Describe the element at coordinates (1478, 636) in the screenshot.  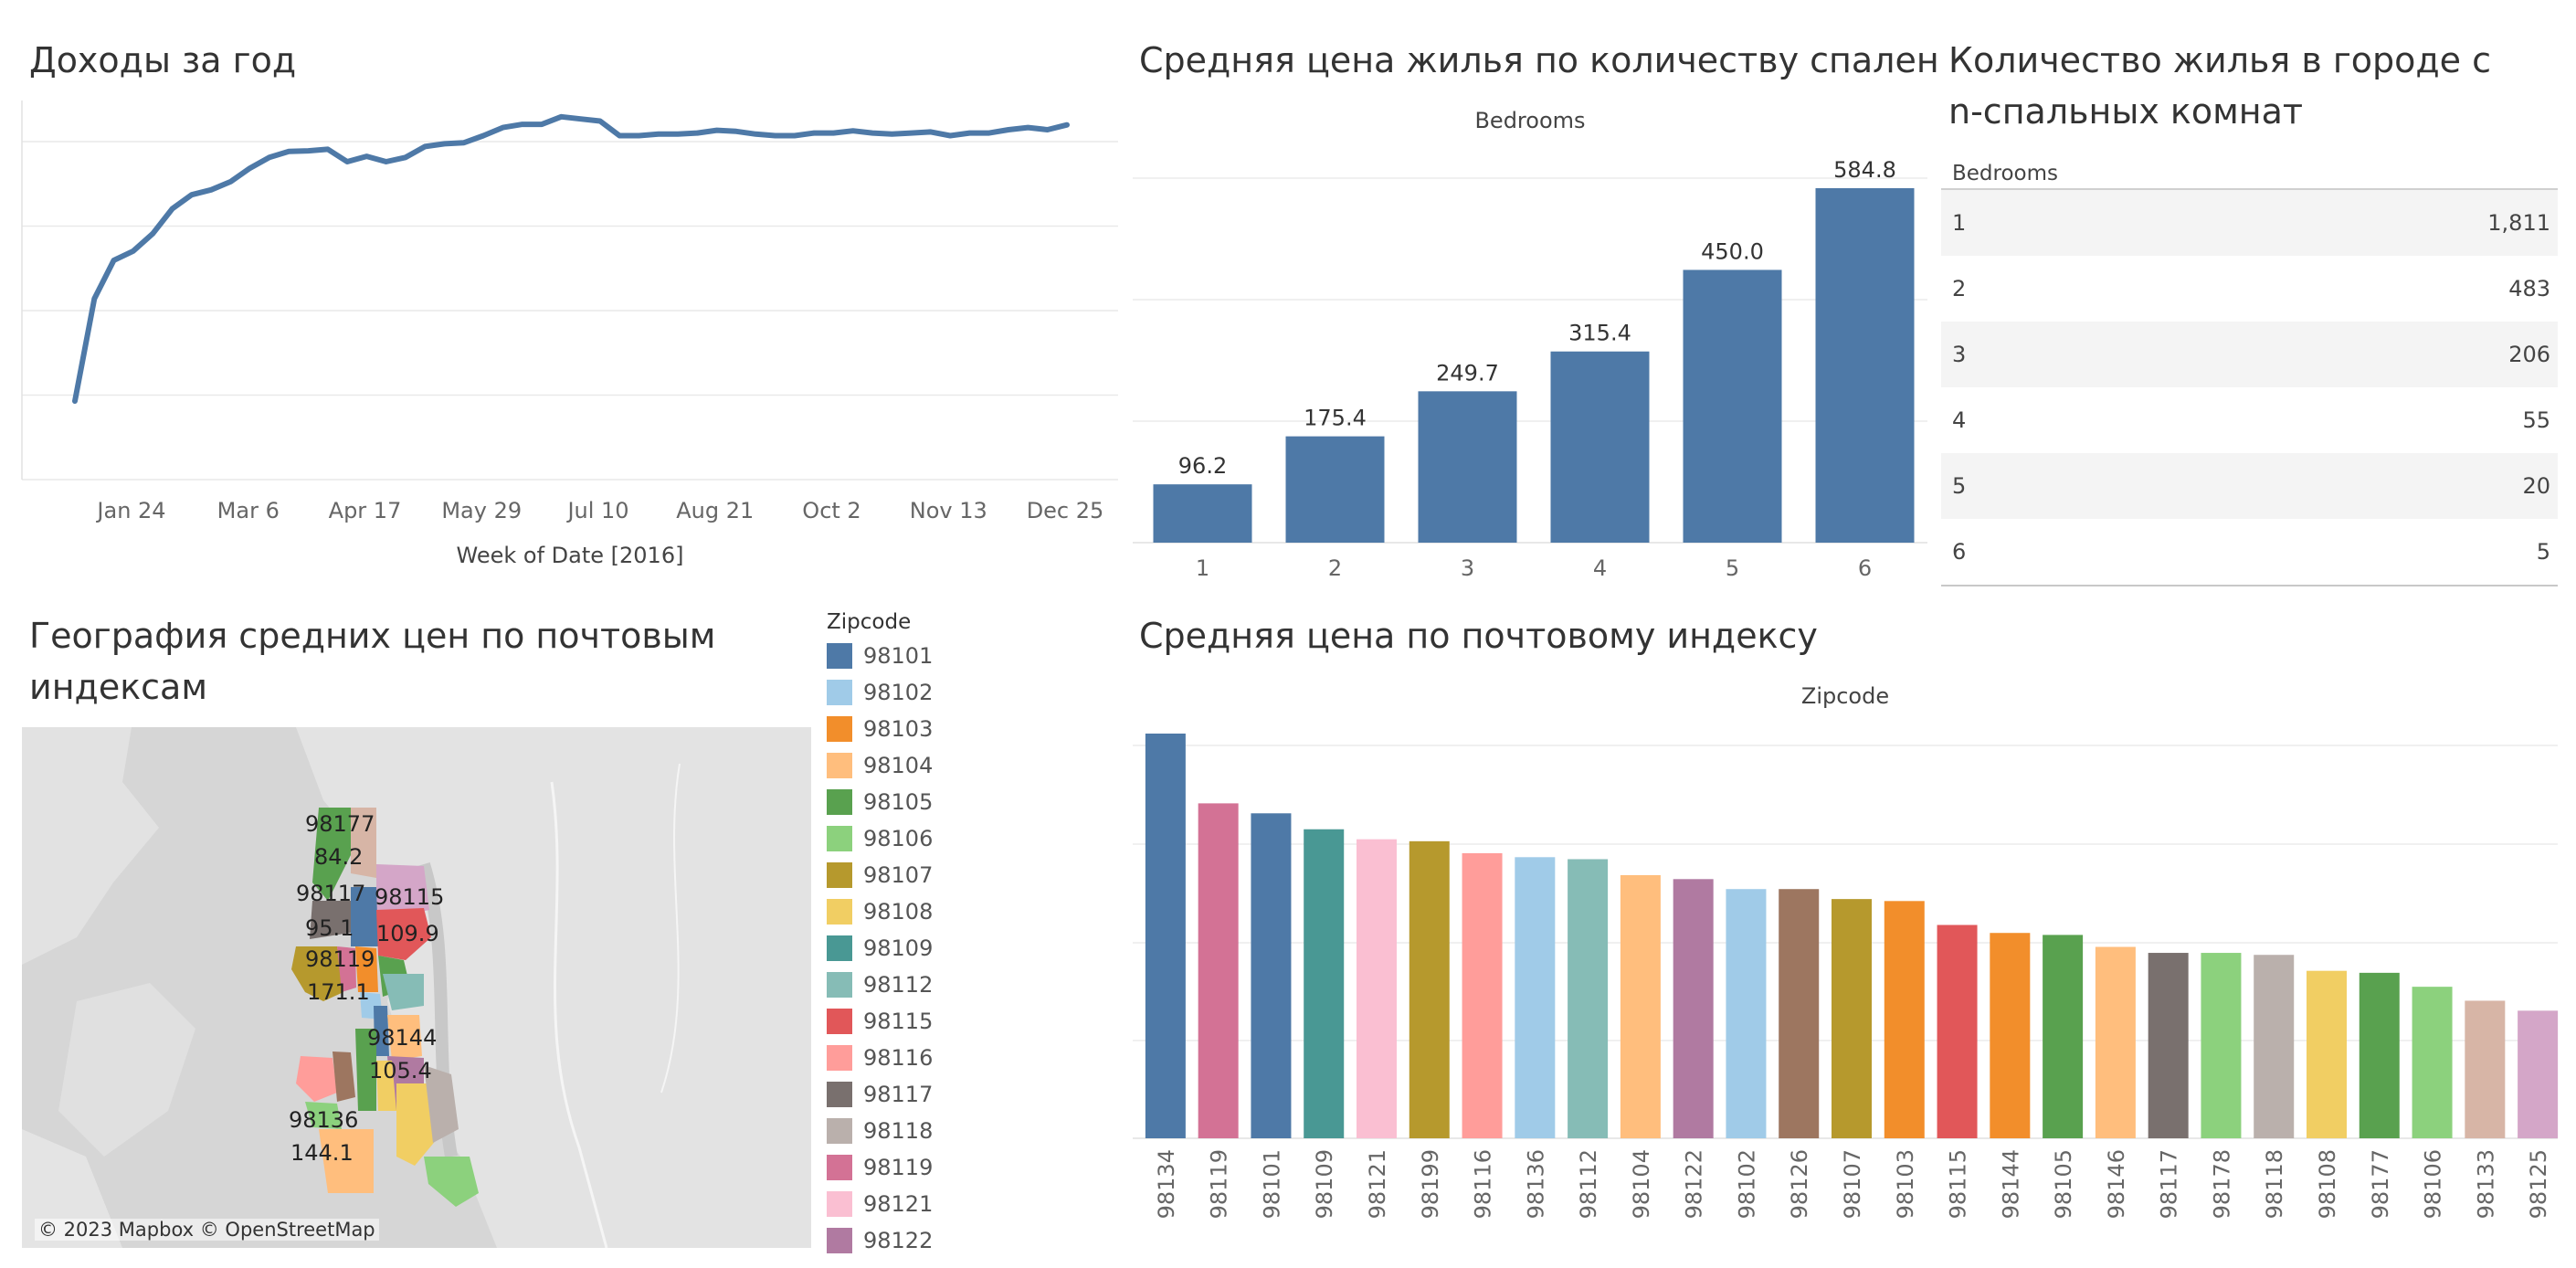
I see `zip-price-title: Средняя цена по почтовому индексу` at that location.